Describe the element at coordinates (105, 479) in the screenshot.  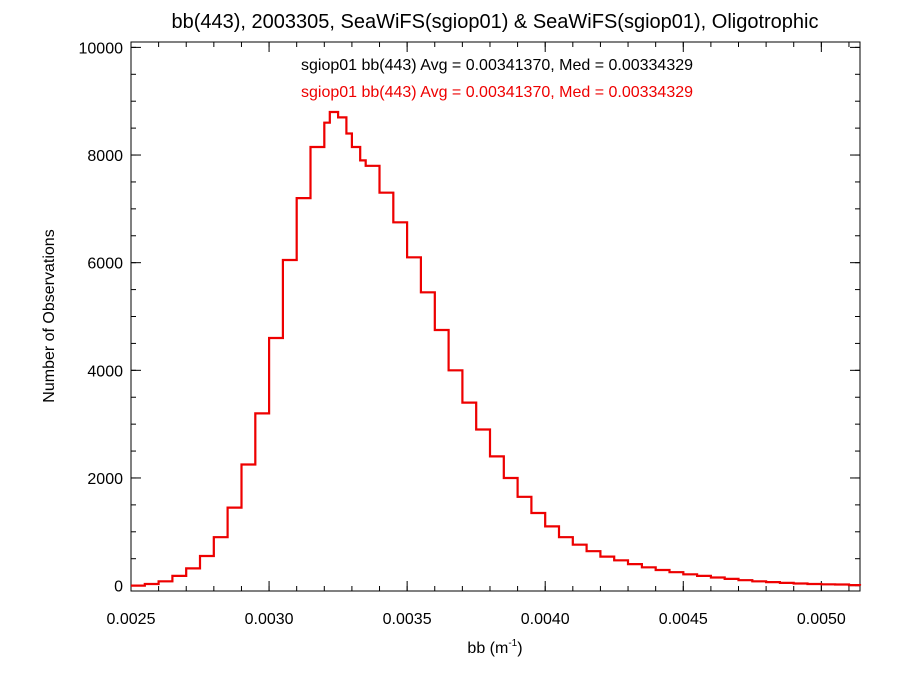
I see `y-tick-label: 2000` at that location.